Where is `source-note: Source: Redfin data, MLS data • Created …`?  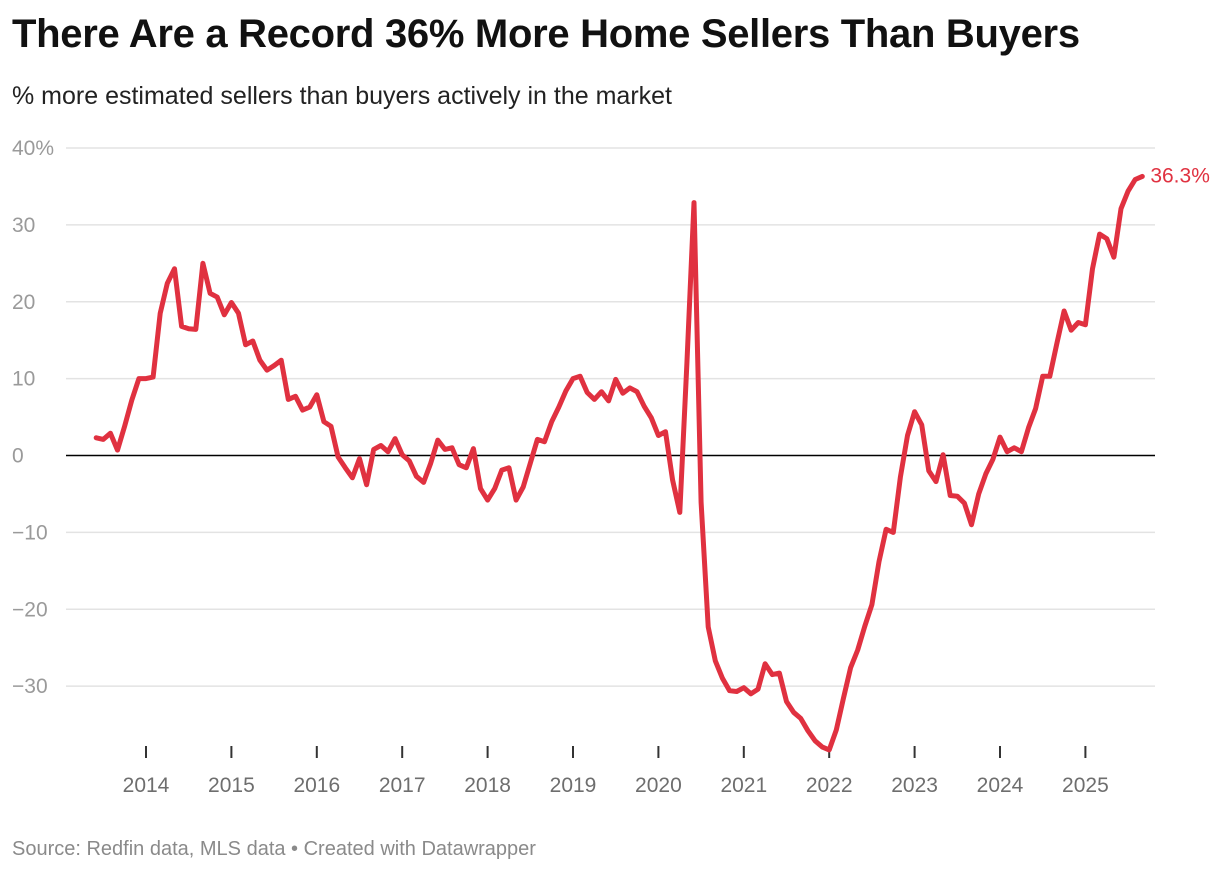
source-note: Source: Redfin data, MLS data • Created … is located at coordinates (274, 849).